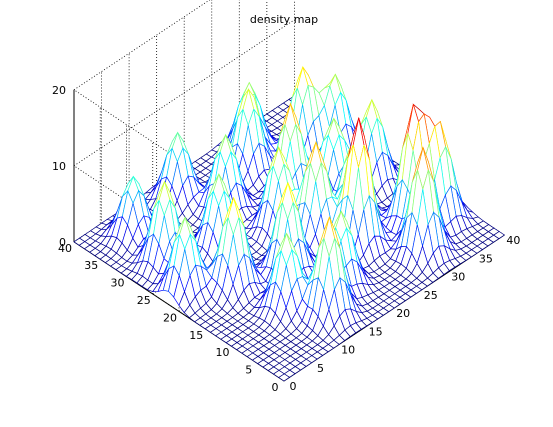 Image resolution: width=553 pixels, height=427 pixels. Describe the element at coordinates (223, 352) in the screenshot. I see `y-tick-label: 10` at that location.